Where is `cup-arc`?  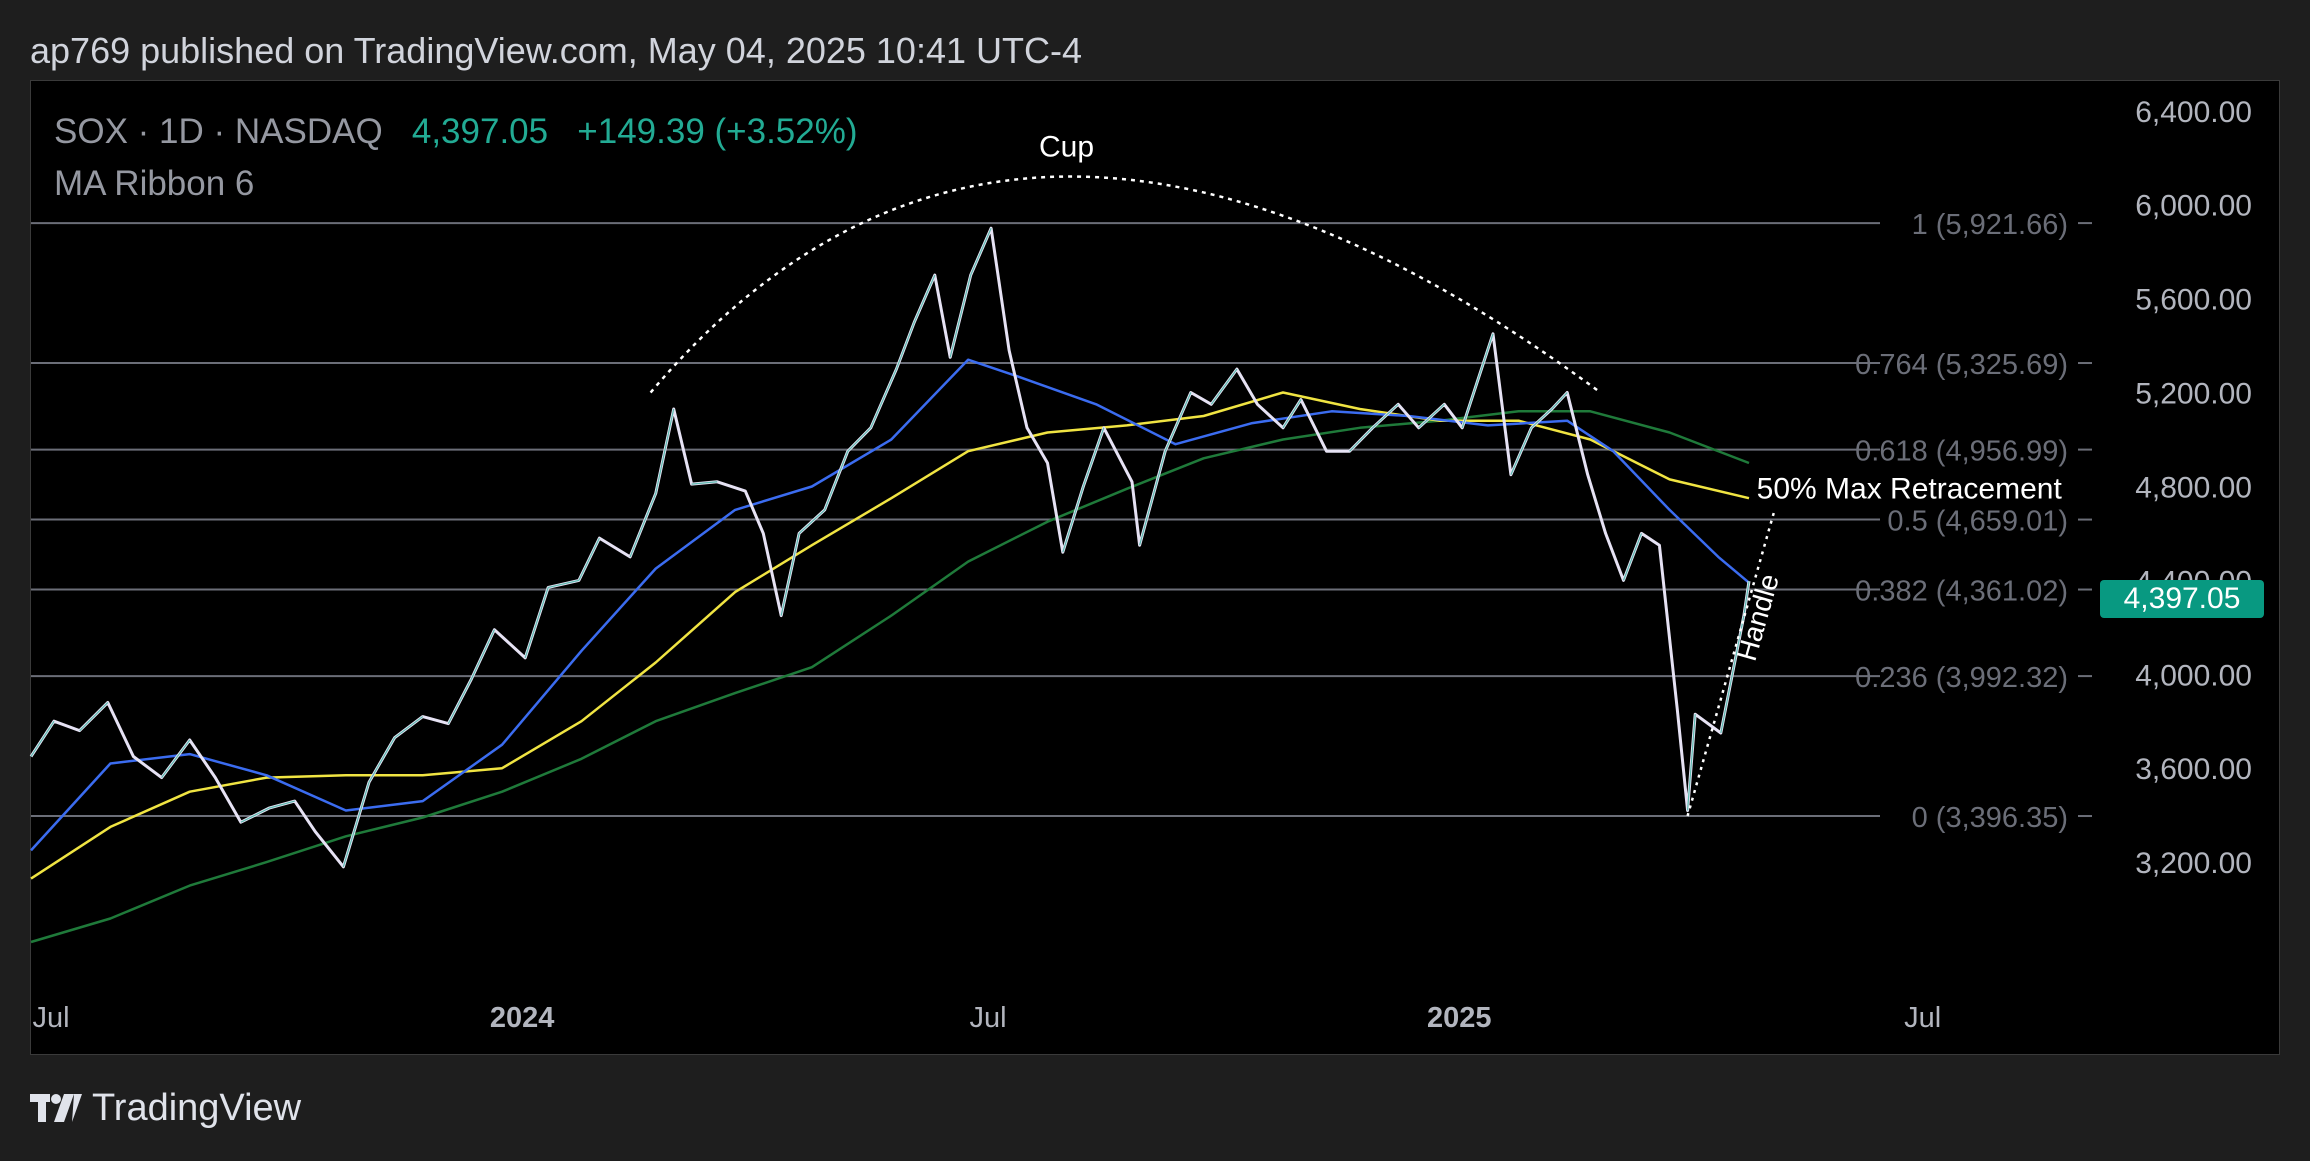 cup-arc is located at coordinates (1125, 284).